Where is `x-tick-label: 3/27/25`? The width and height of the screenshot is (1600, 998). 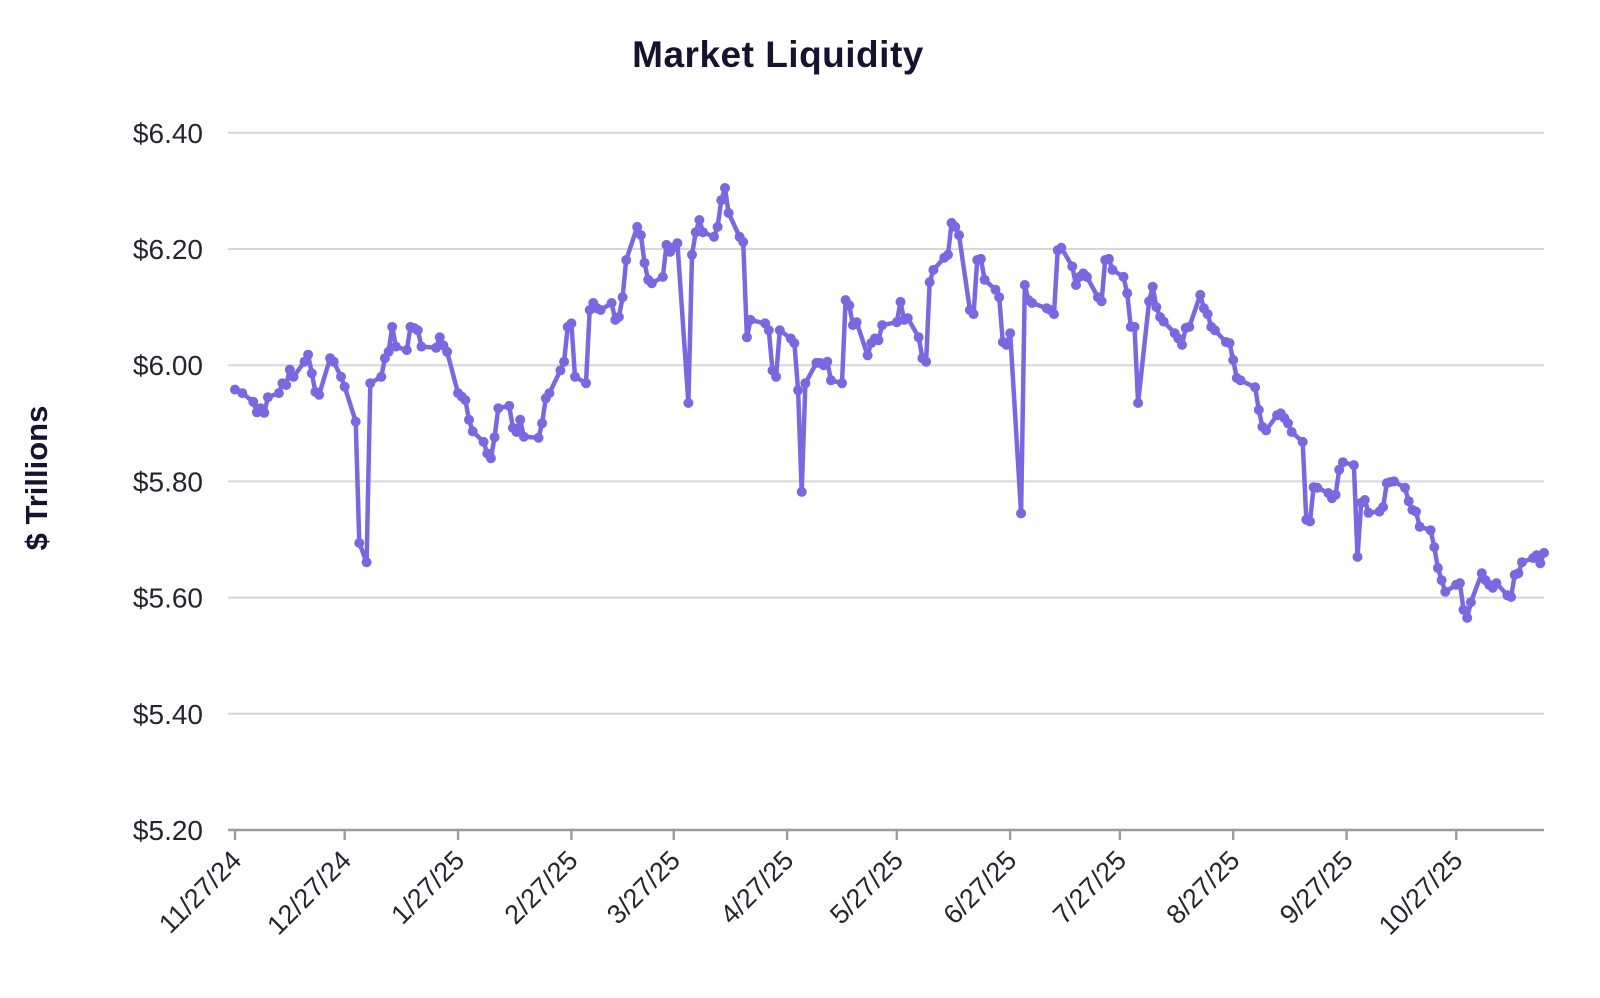 x-tick-label: 3/27/25 is located at coordinates (643, 887).